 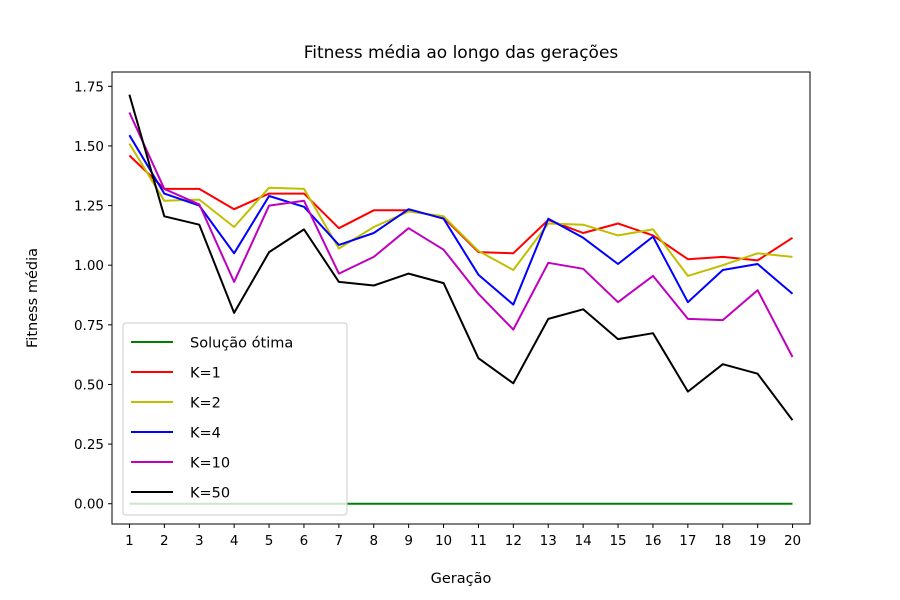 What do you see at coordinates (583, 541) in the screenshot?
I see `x-tick-label: 14` at bounding box center [583, 541].